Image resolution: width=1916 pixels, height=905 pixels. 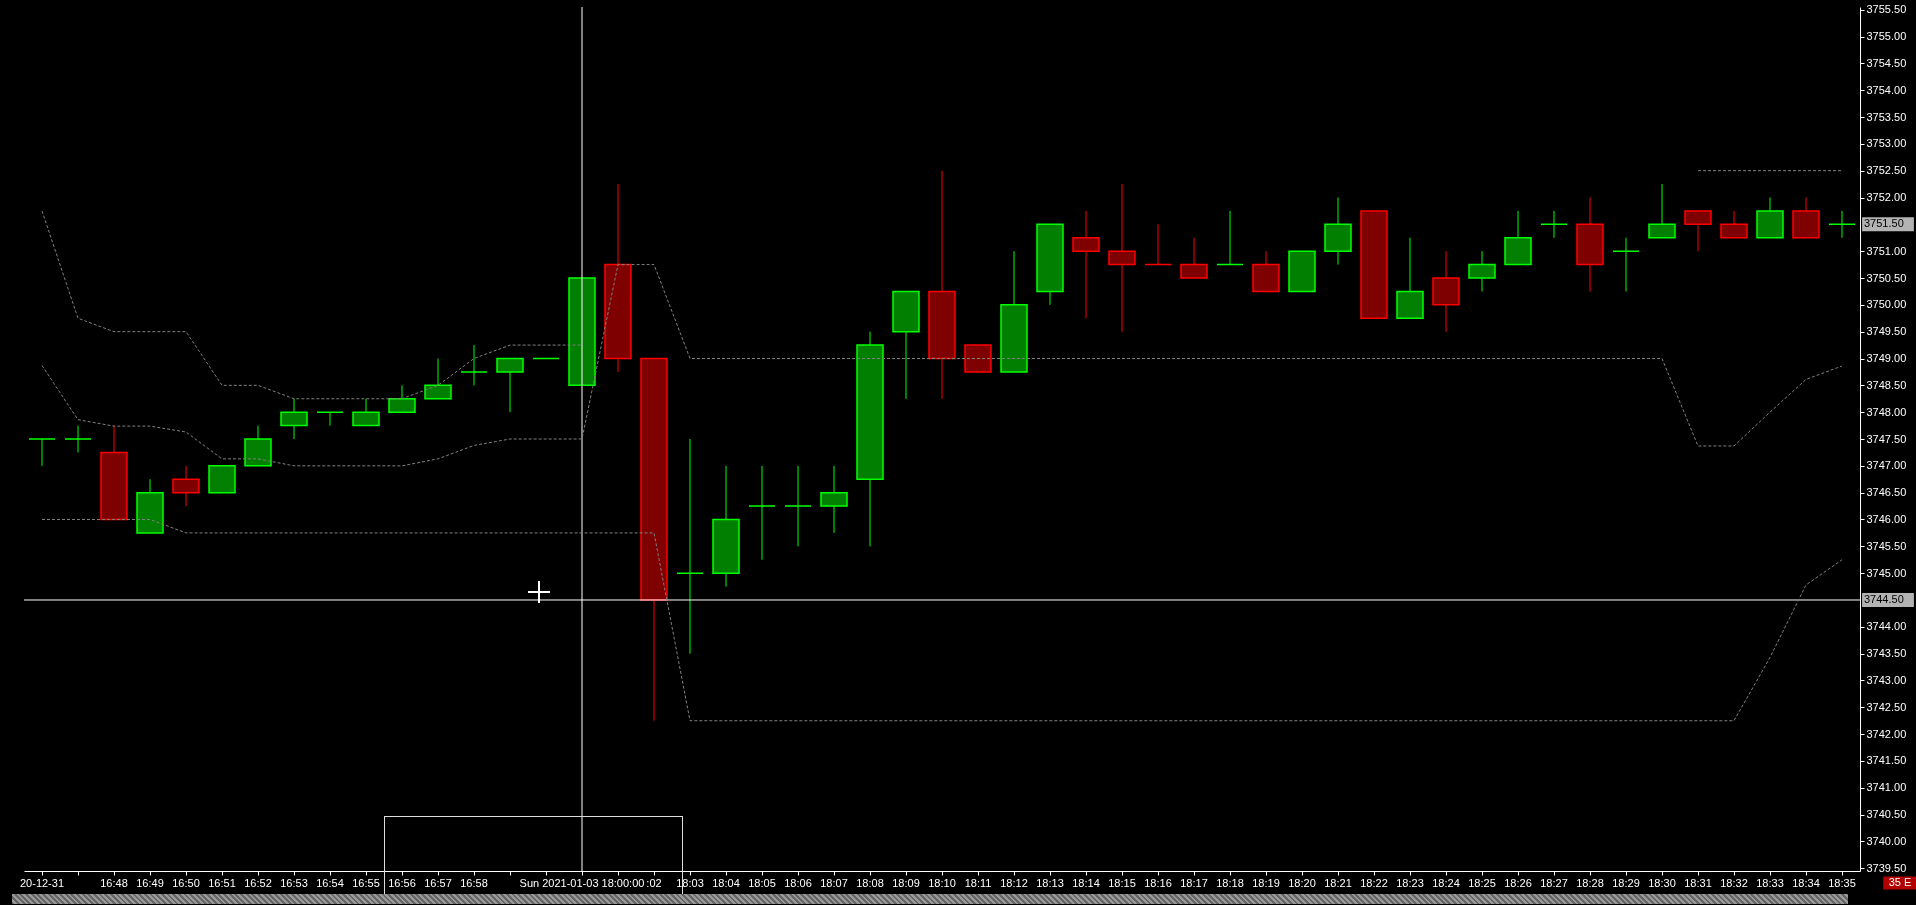 I want to click on x-tick-label: Sun 2021-01-03 18:00:00, so click(x=582, y=882).